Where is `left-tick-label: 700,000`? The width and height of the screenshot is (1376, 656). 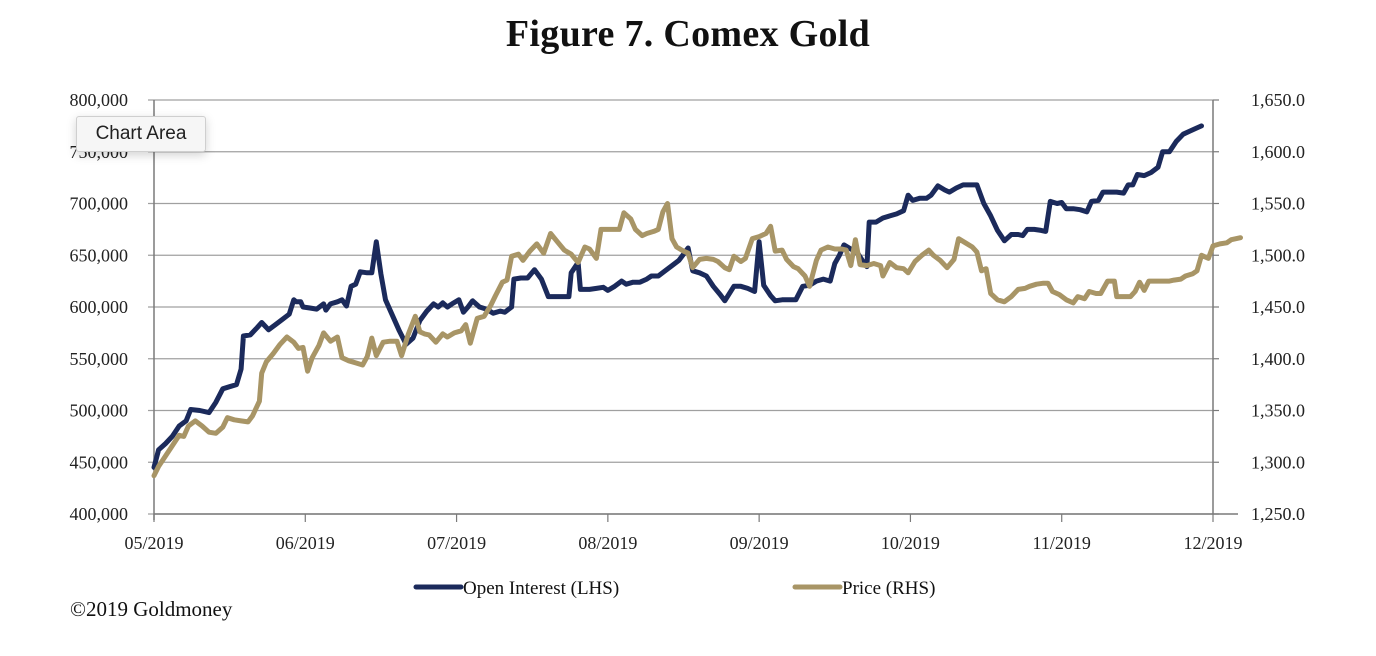
left-tick-label: 700,000 is located at coordinates (99, 204).